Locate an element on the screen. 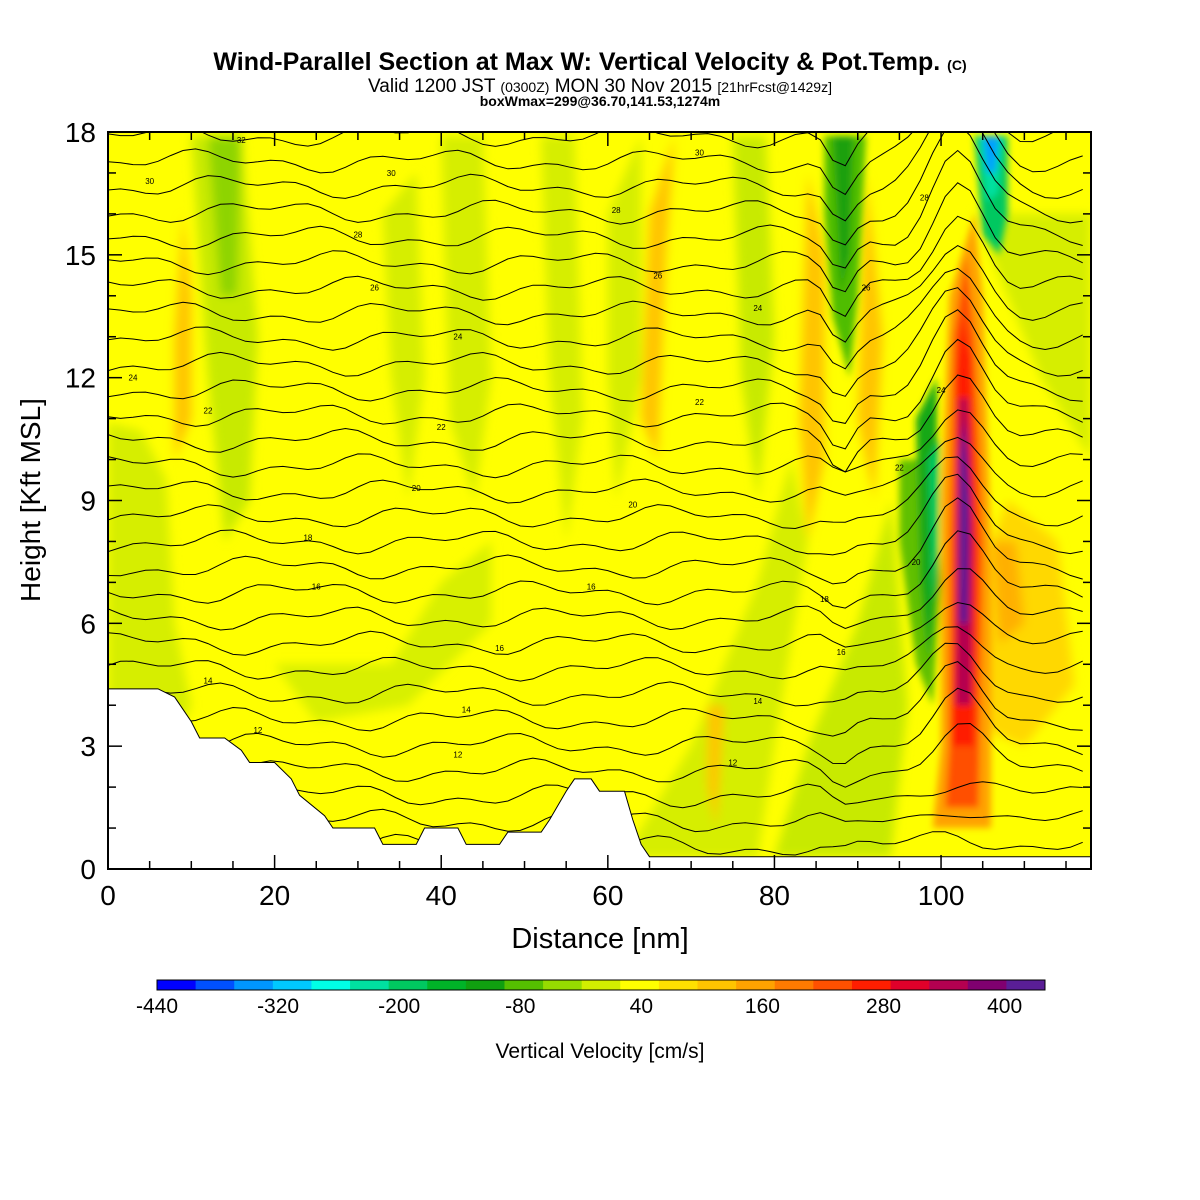 The image size is (1200, 1200). colorbar-tick-label: -200 is located at coordinates (399, 1006).